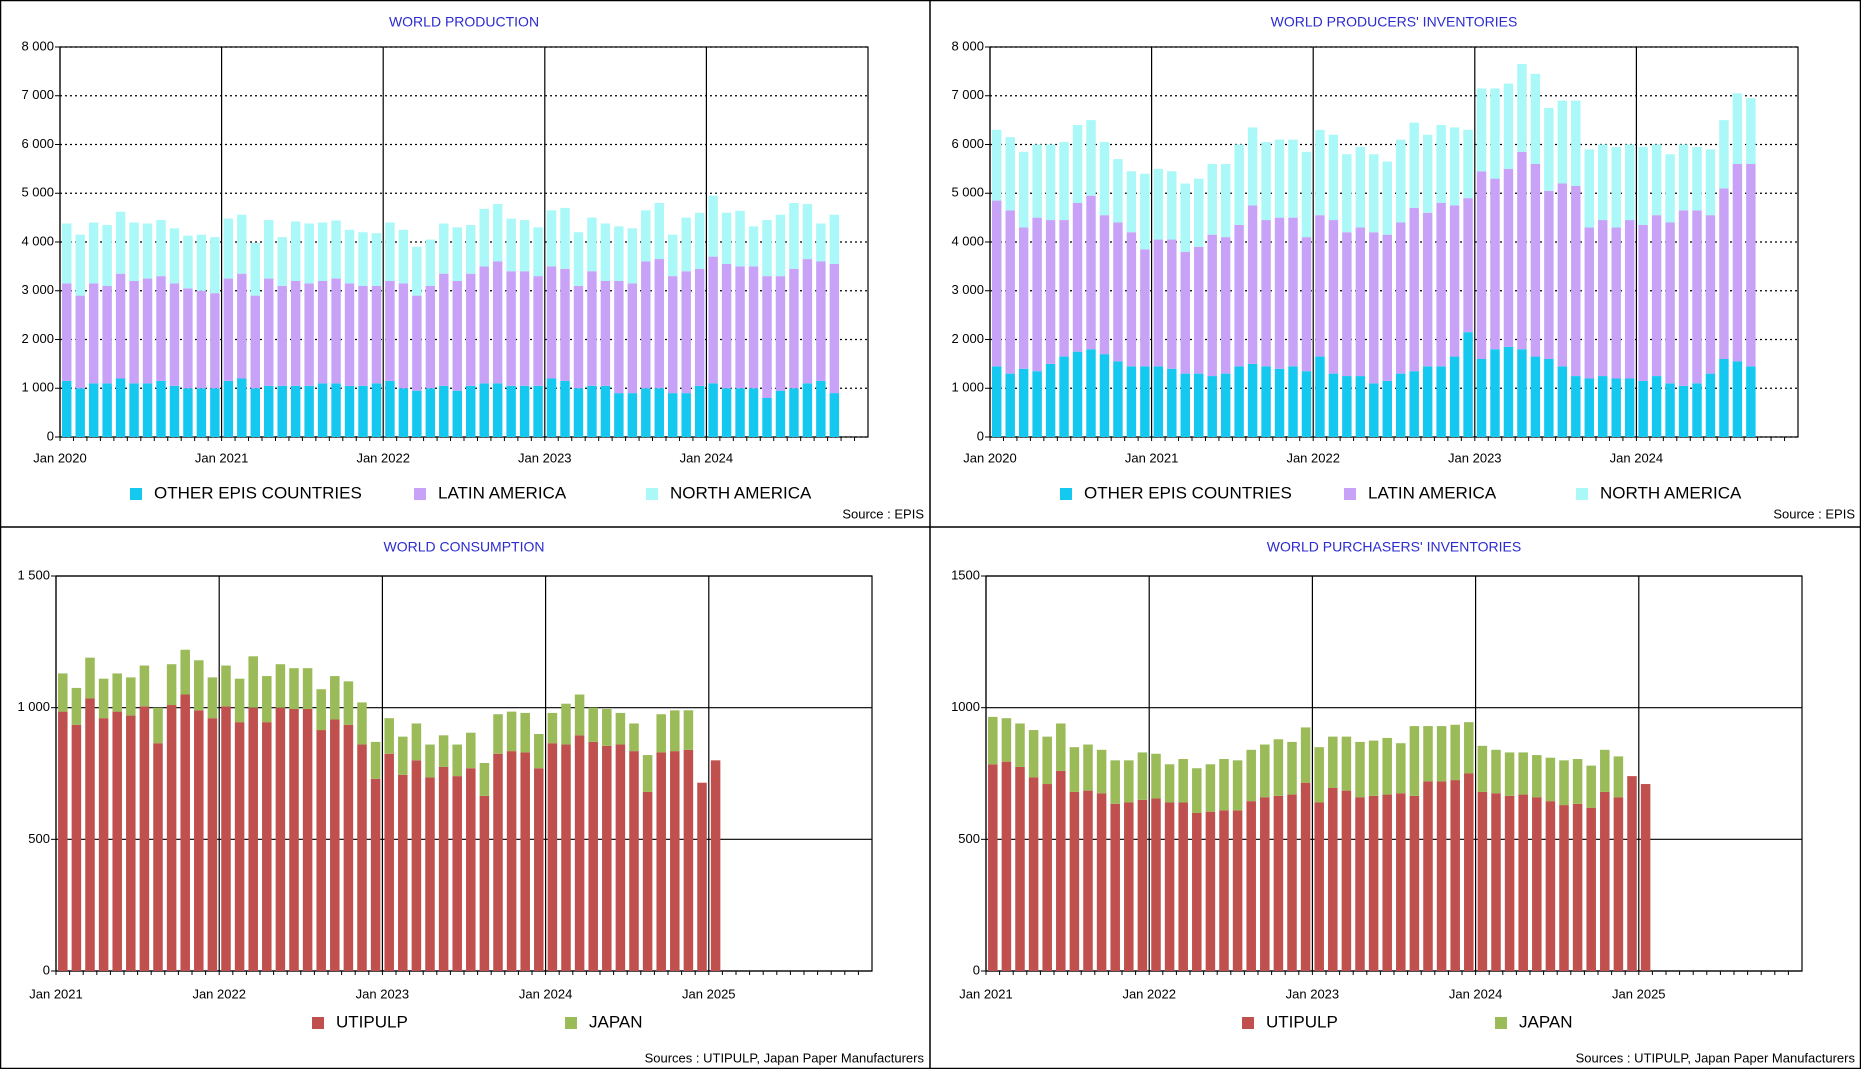  What do you see at coordinates (60, 457) in the screenshot?
I see `x-tick-label: Jan 2020` at bounding box center [60, 457].